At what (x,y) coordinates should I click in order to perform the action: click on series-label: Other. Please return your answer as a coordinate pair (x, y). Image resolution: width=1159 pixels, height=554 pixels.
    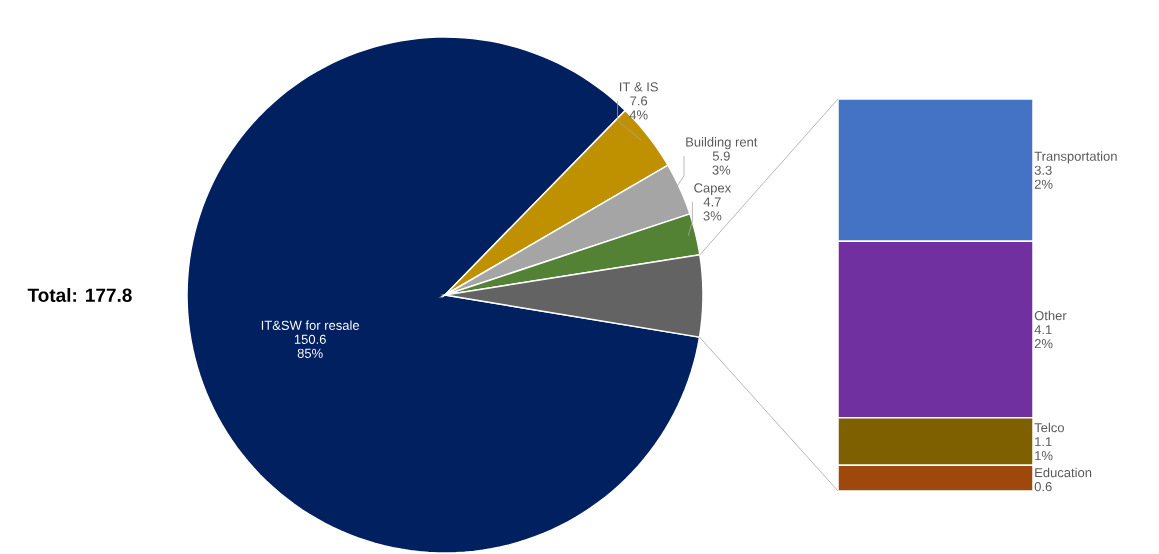
    Looking at the image, I should click on (1050, 315).